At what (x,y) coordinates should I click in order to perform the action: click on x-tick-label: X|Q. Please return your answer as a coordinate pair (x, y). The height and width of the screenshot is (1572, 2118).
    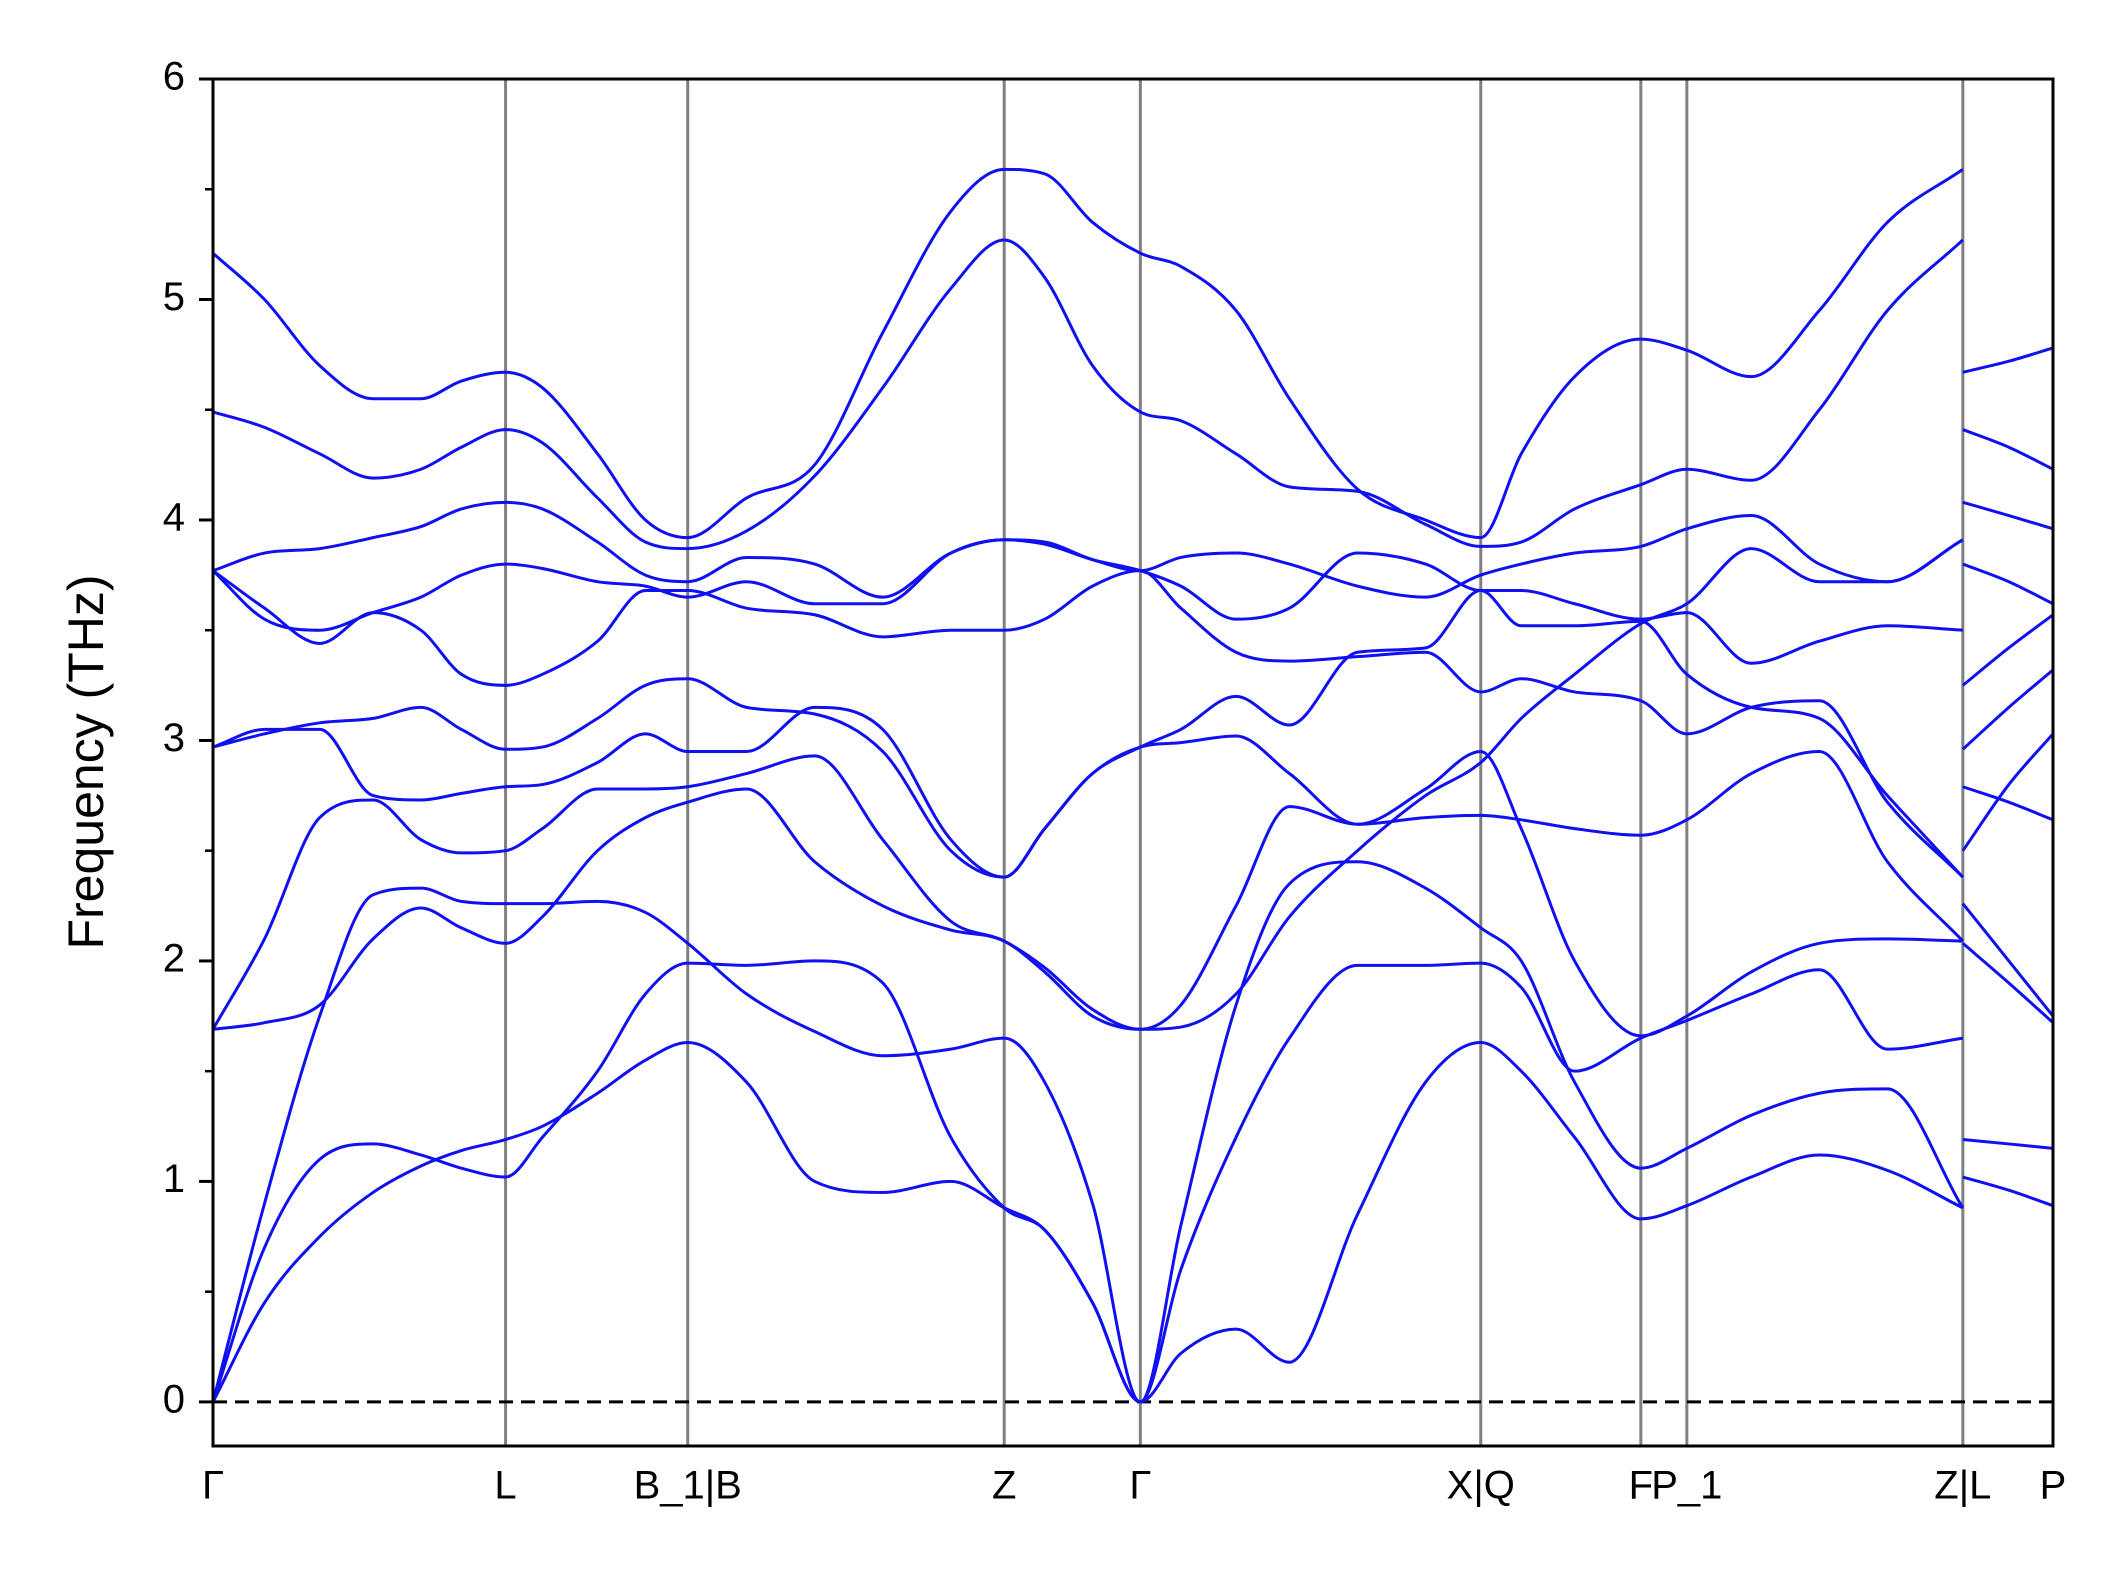
    Looking at the image, I should click on (1481, 1486).